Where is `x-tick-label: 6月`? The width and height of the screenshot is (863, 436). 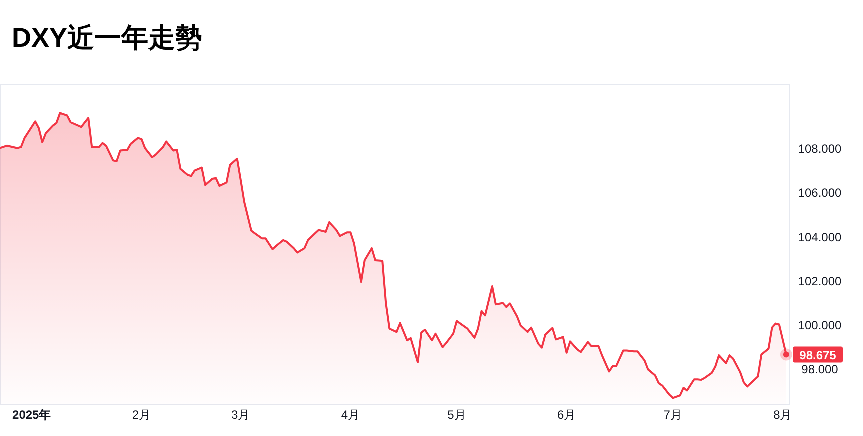 x-tick-label: 6月 is located at coordinates (566, 415).